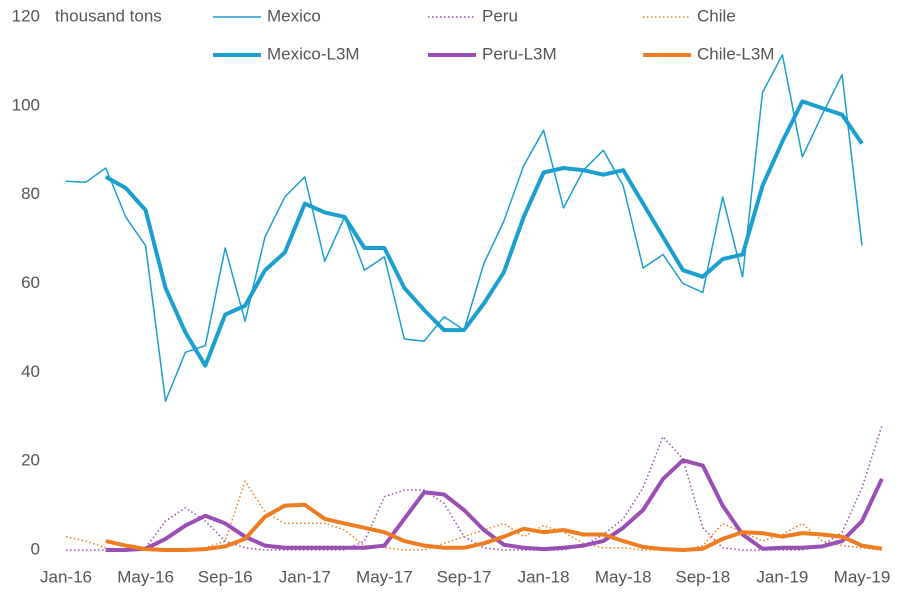 The image size is (902, 593). Describe the element at coordinates (145, 576) in the screenshot. I see `x-tick-label: May-16` at that location.